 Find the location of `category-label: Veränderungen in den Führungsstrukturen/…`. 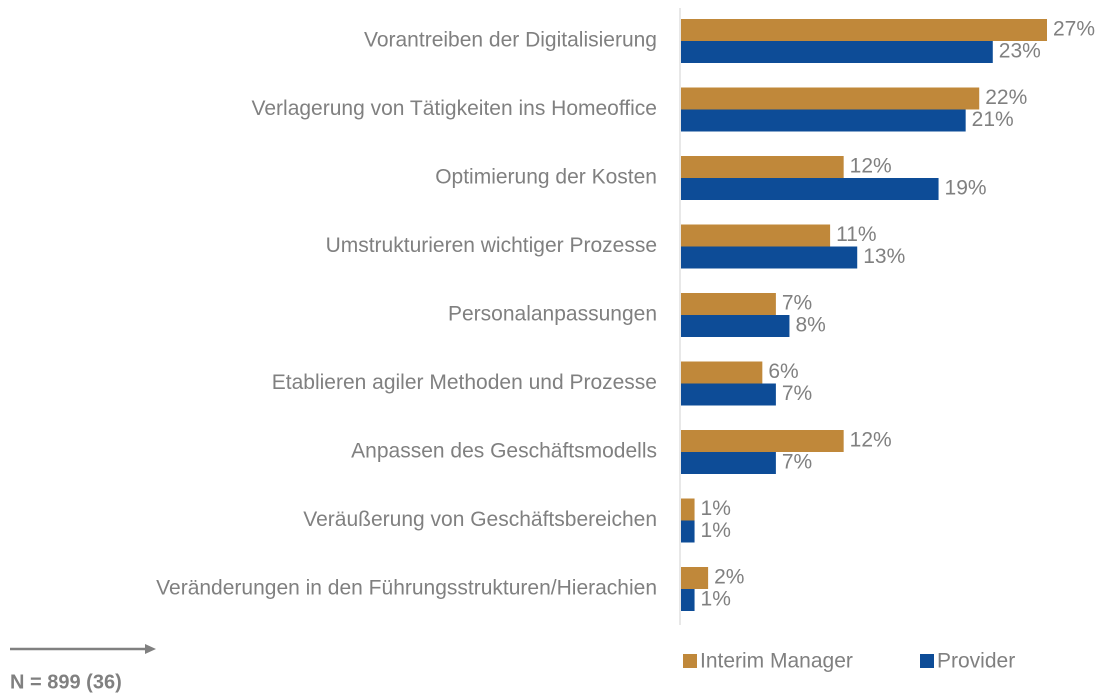

category-label: Veränderungen in den Führungsstrukturen/… is located at coordinates (406, 588).